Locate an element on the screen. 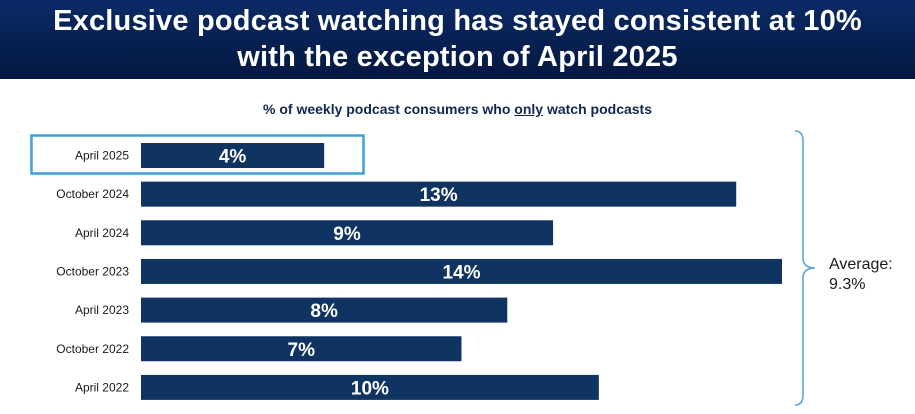  average-annotation: Average: 9.3% is located at coordinates (861, 275).